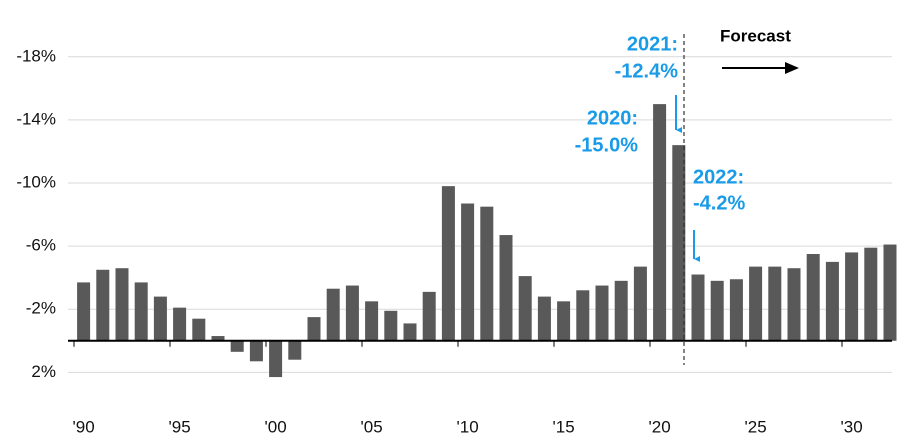  Describe the element at coordinates (180, 426) in the screenshot. I see `x-tick-label: '95` at that location.